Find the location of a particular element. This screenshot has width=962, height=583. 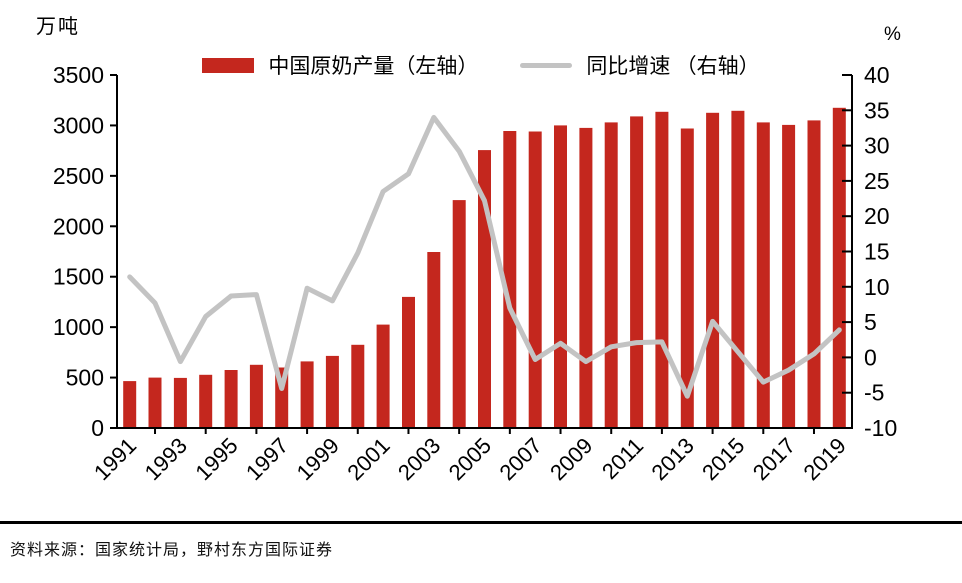

left-axis-unit-label: 万吨 is located at coordinates (58, 27).